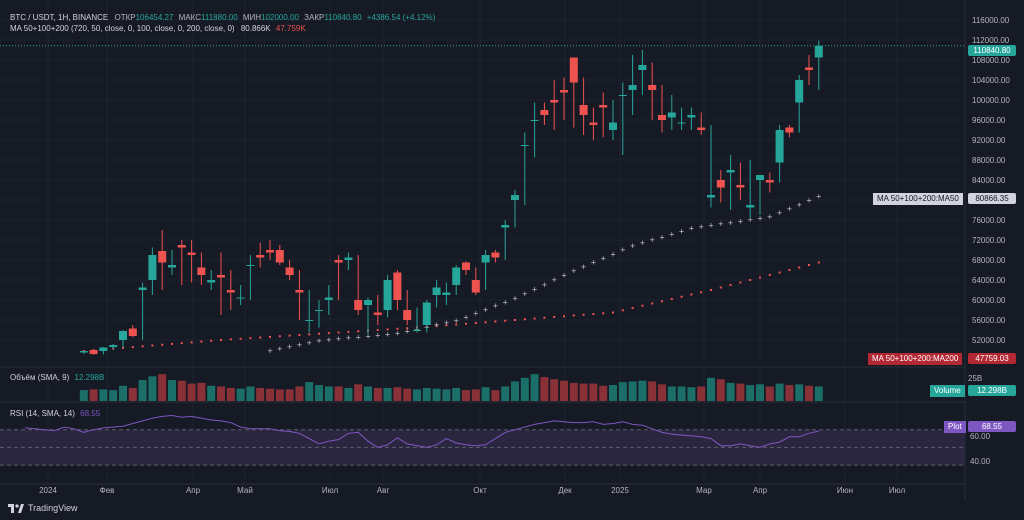 This screenshot has width=1024, height=520. Describe the element at coordinates (55, 413) in the screenshot. I see `rsi-legend: RSI (14, SMA, 14) 68.55` at that location.